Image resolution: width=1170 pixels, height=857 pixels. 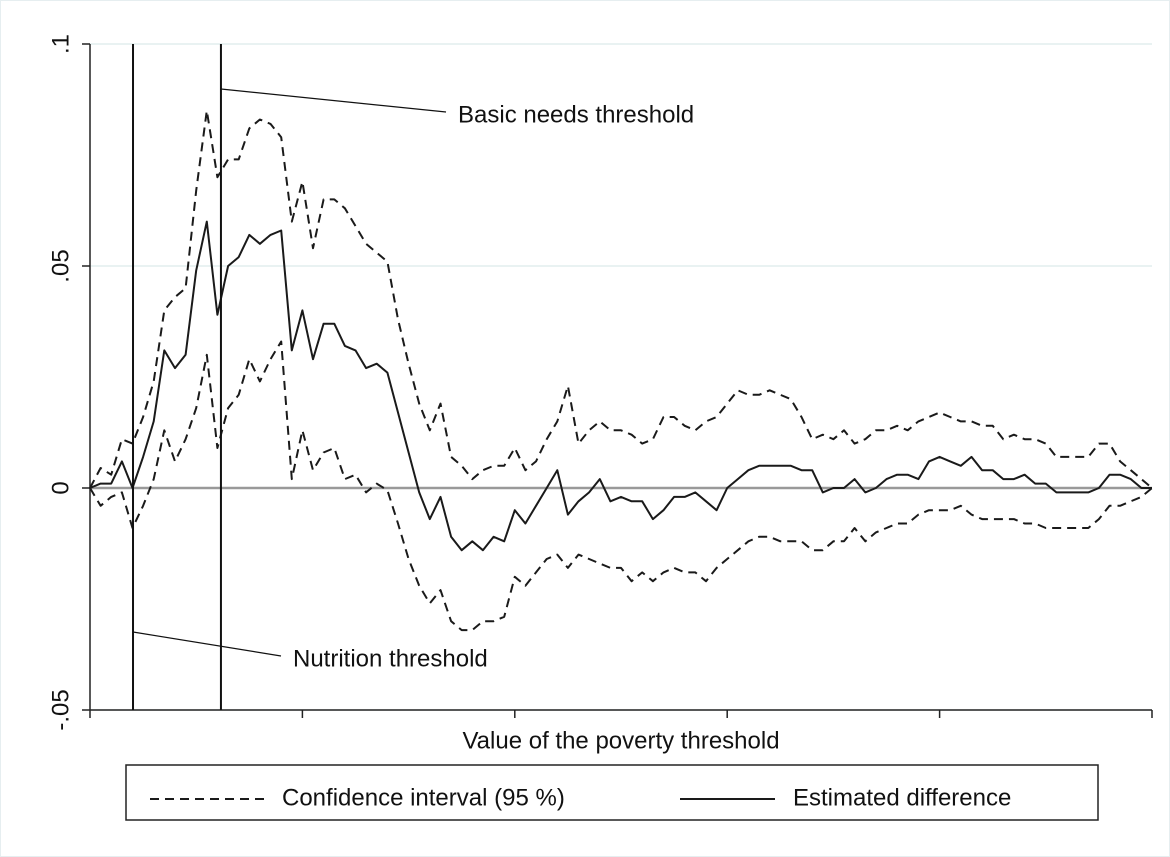 What do you see at coordinates (60, 709) in the screenshot?
I see `y-tick-label: -.05` at bounding box center [60, 709].